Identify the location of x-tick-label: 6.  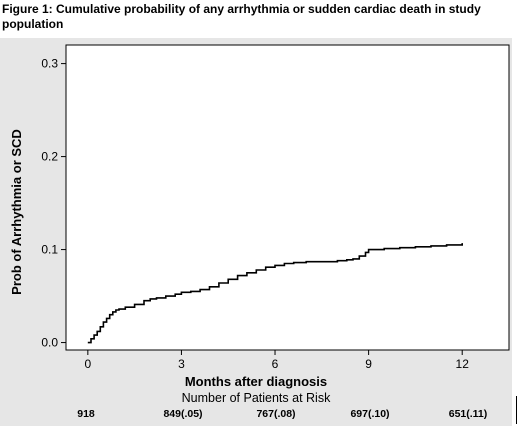
(275, 364).